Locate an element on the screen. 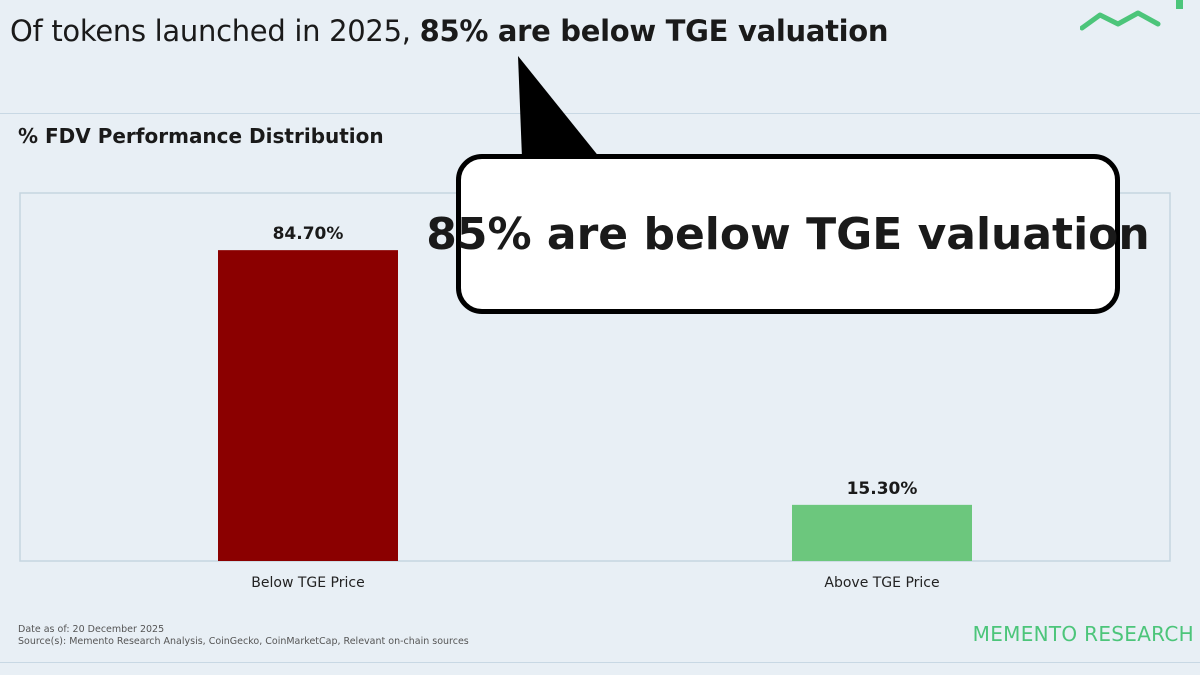 Image resolution: width=1200 pixels, height=675 pixels. x-tick-label: Below TGE Price is located at coordinates (307, 583).